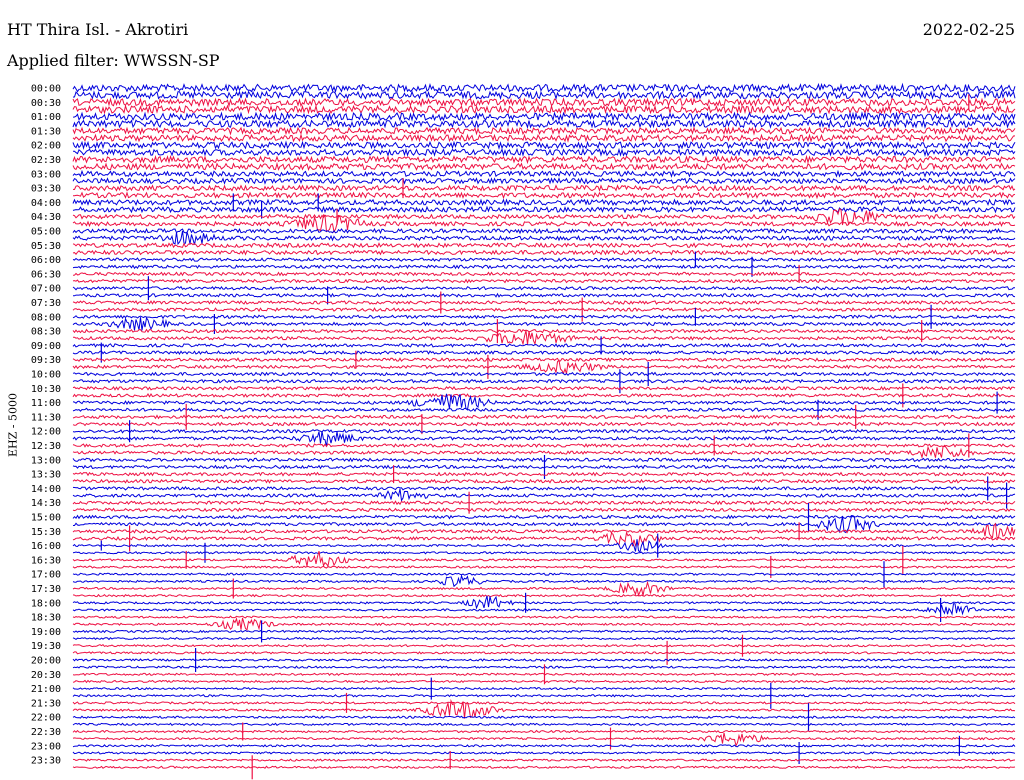  I want to click on tick-label: 08:30, so click(46, 332).